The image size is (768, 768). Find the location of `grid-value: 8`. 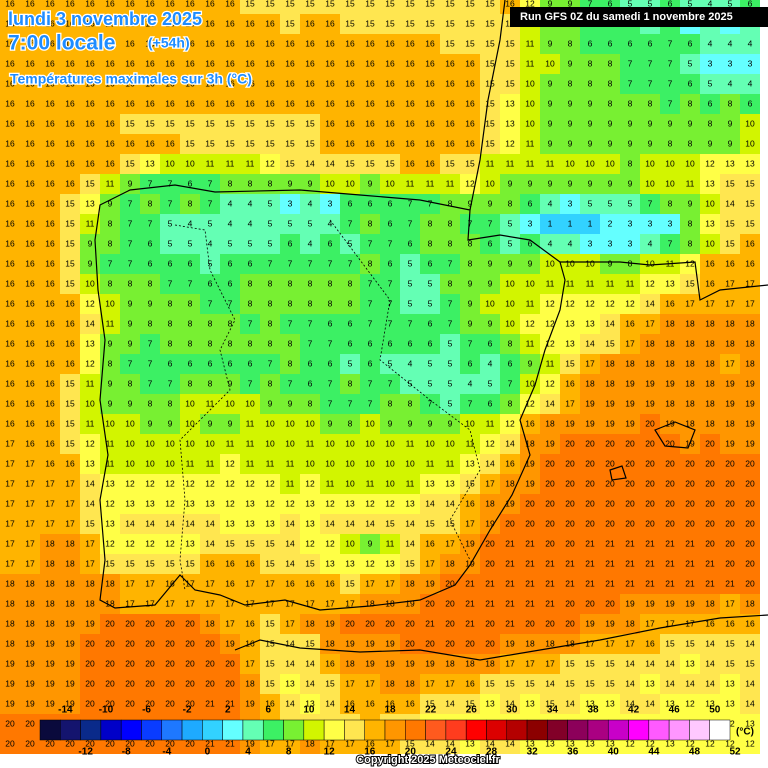

grid-value: 8 is located at coordinates (690, 243).